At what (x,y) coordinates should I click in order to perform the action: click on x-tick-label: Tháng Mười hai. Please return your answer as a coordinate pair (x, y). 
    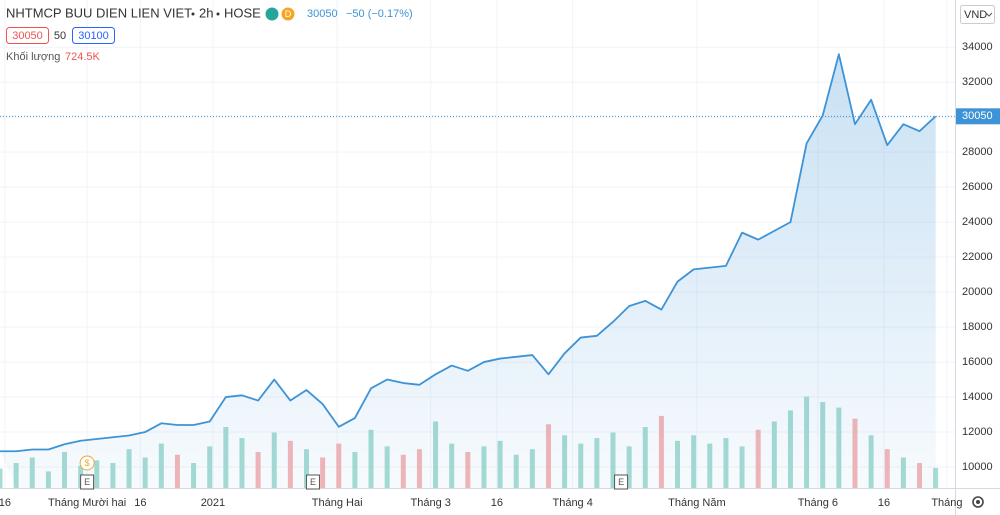
    Looking at the image, I should click on (87, 503).